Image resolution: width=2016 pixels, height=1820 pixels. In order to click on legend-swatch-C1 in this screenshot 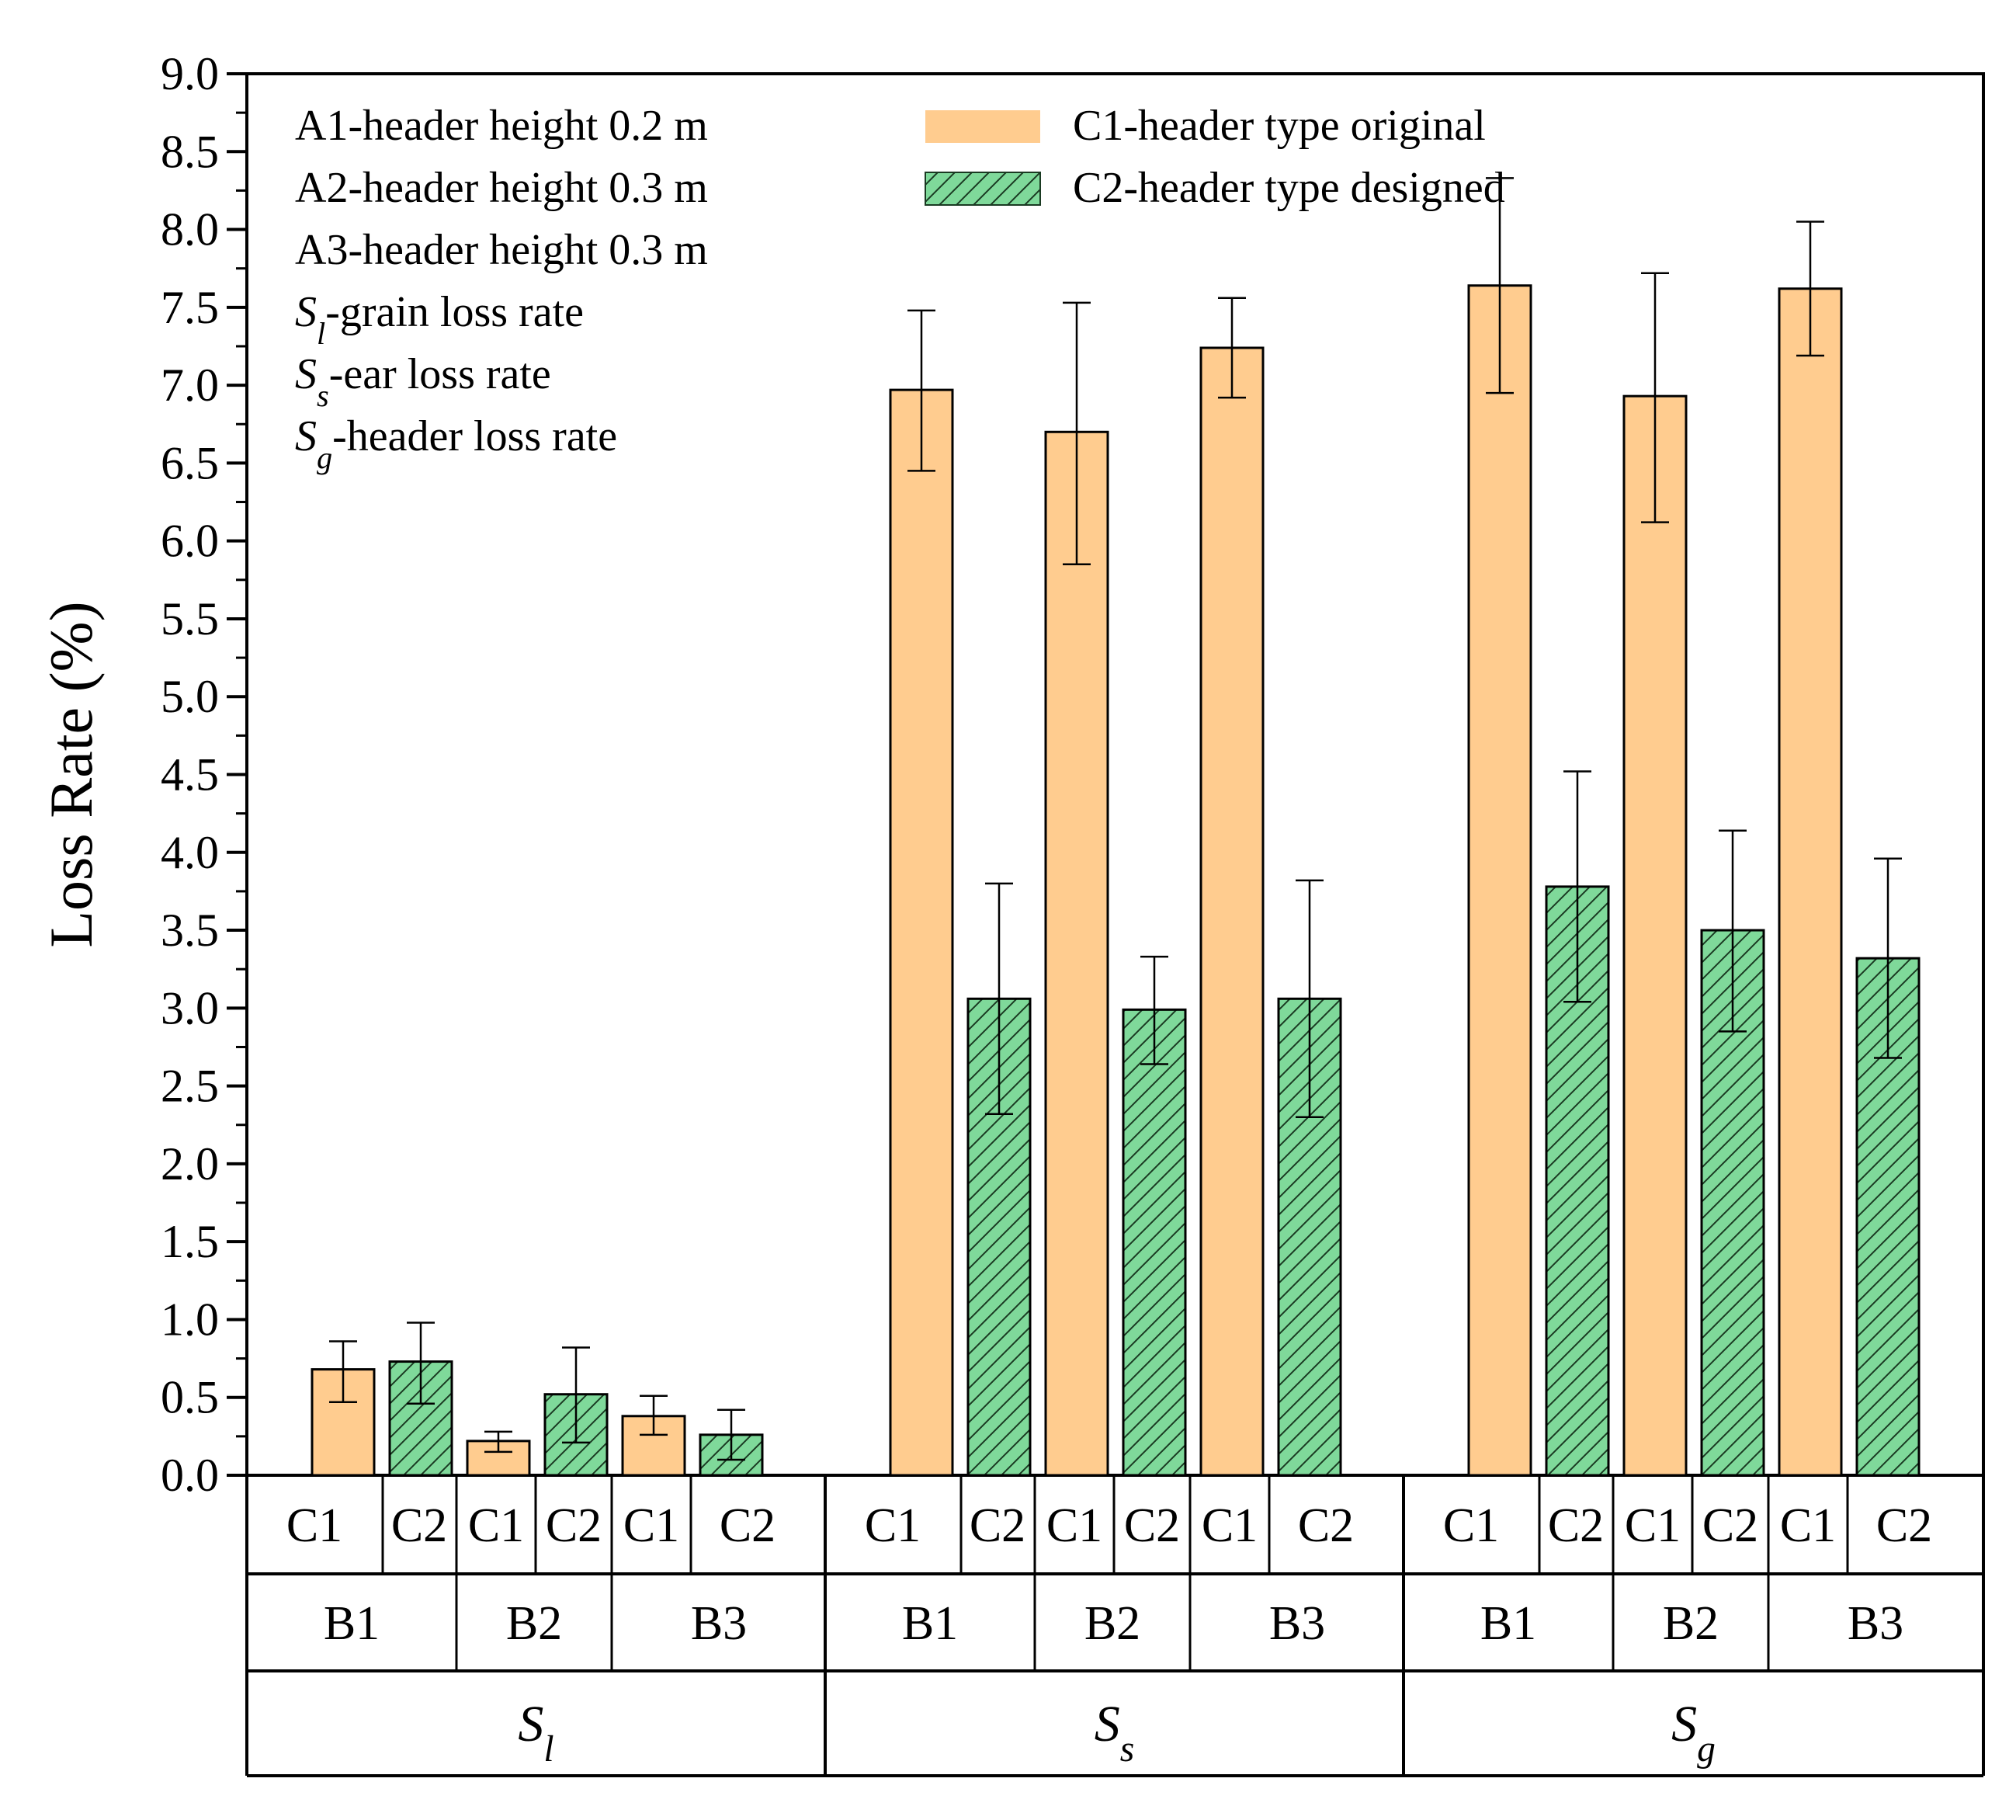, I will do `click(982, 127)`.